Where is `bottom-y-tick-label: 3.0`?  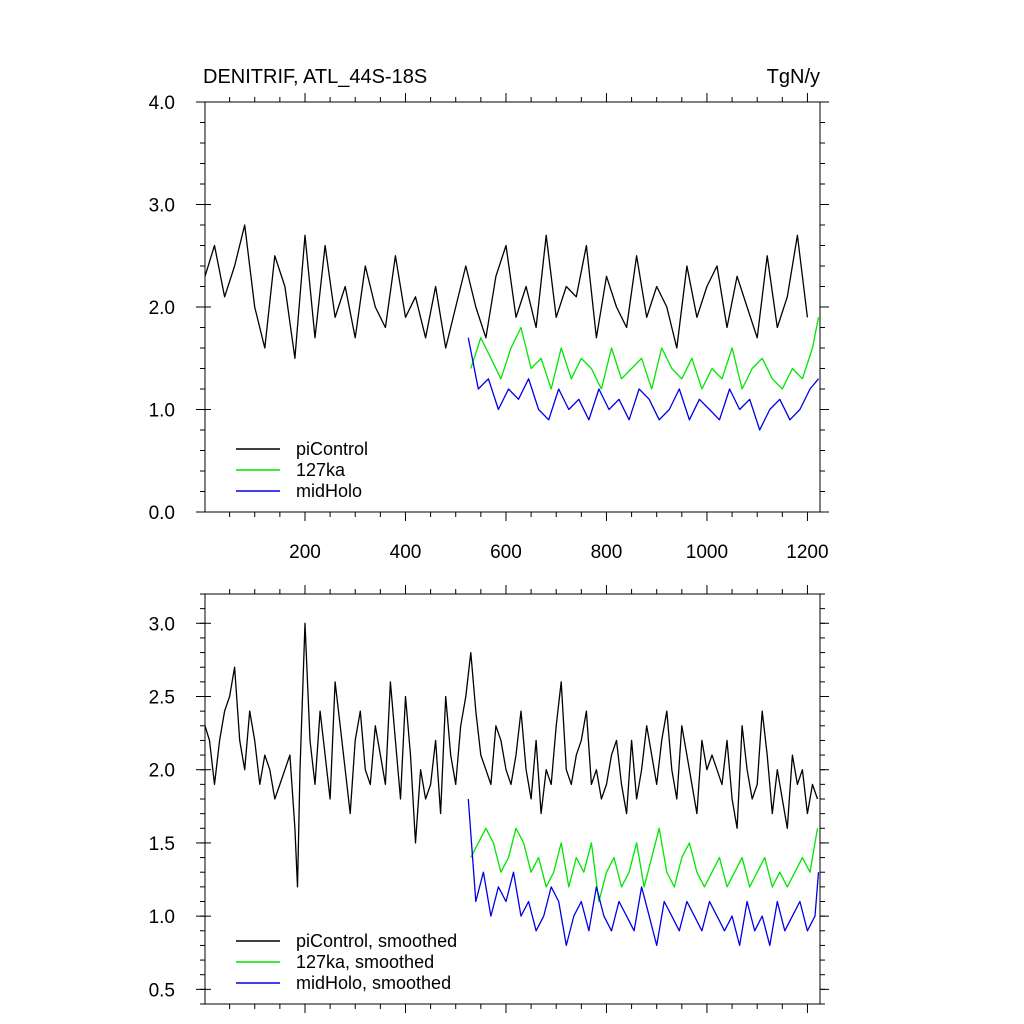
bottom-y-tick-label: 3.0 is located at coordinates (162, 624).